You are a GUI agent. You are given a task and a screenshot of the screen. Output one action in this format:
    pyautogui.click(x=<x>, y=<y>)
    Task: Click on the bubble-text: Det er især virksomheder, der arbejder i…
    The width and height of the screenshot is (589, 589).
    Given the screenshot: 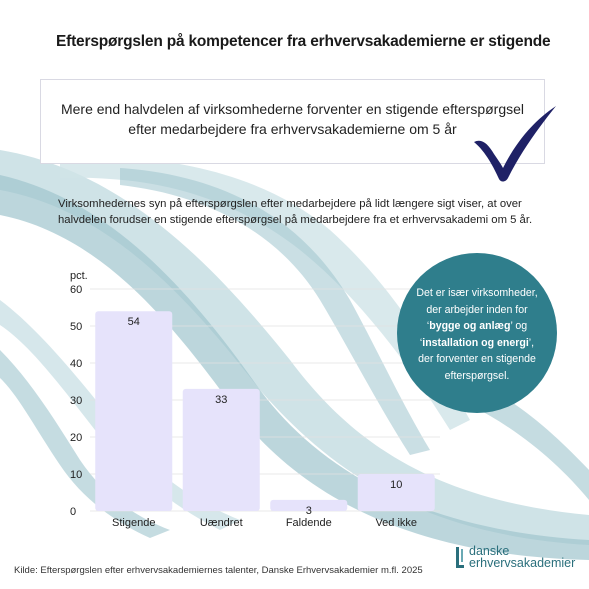 What is the action you would take?
    pyautogui.click(x=477, y=334)
    